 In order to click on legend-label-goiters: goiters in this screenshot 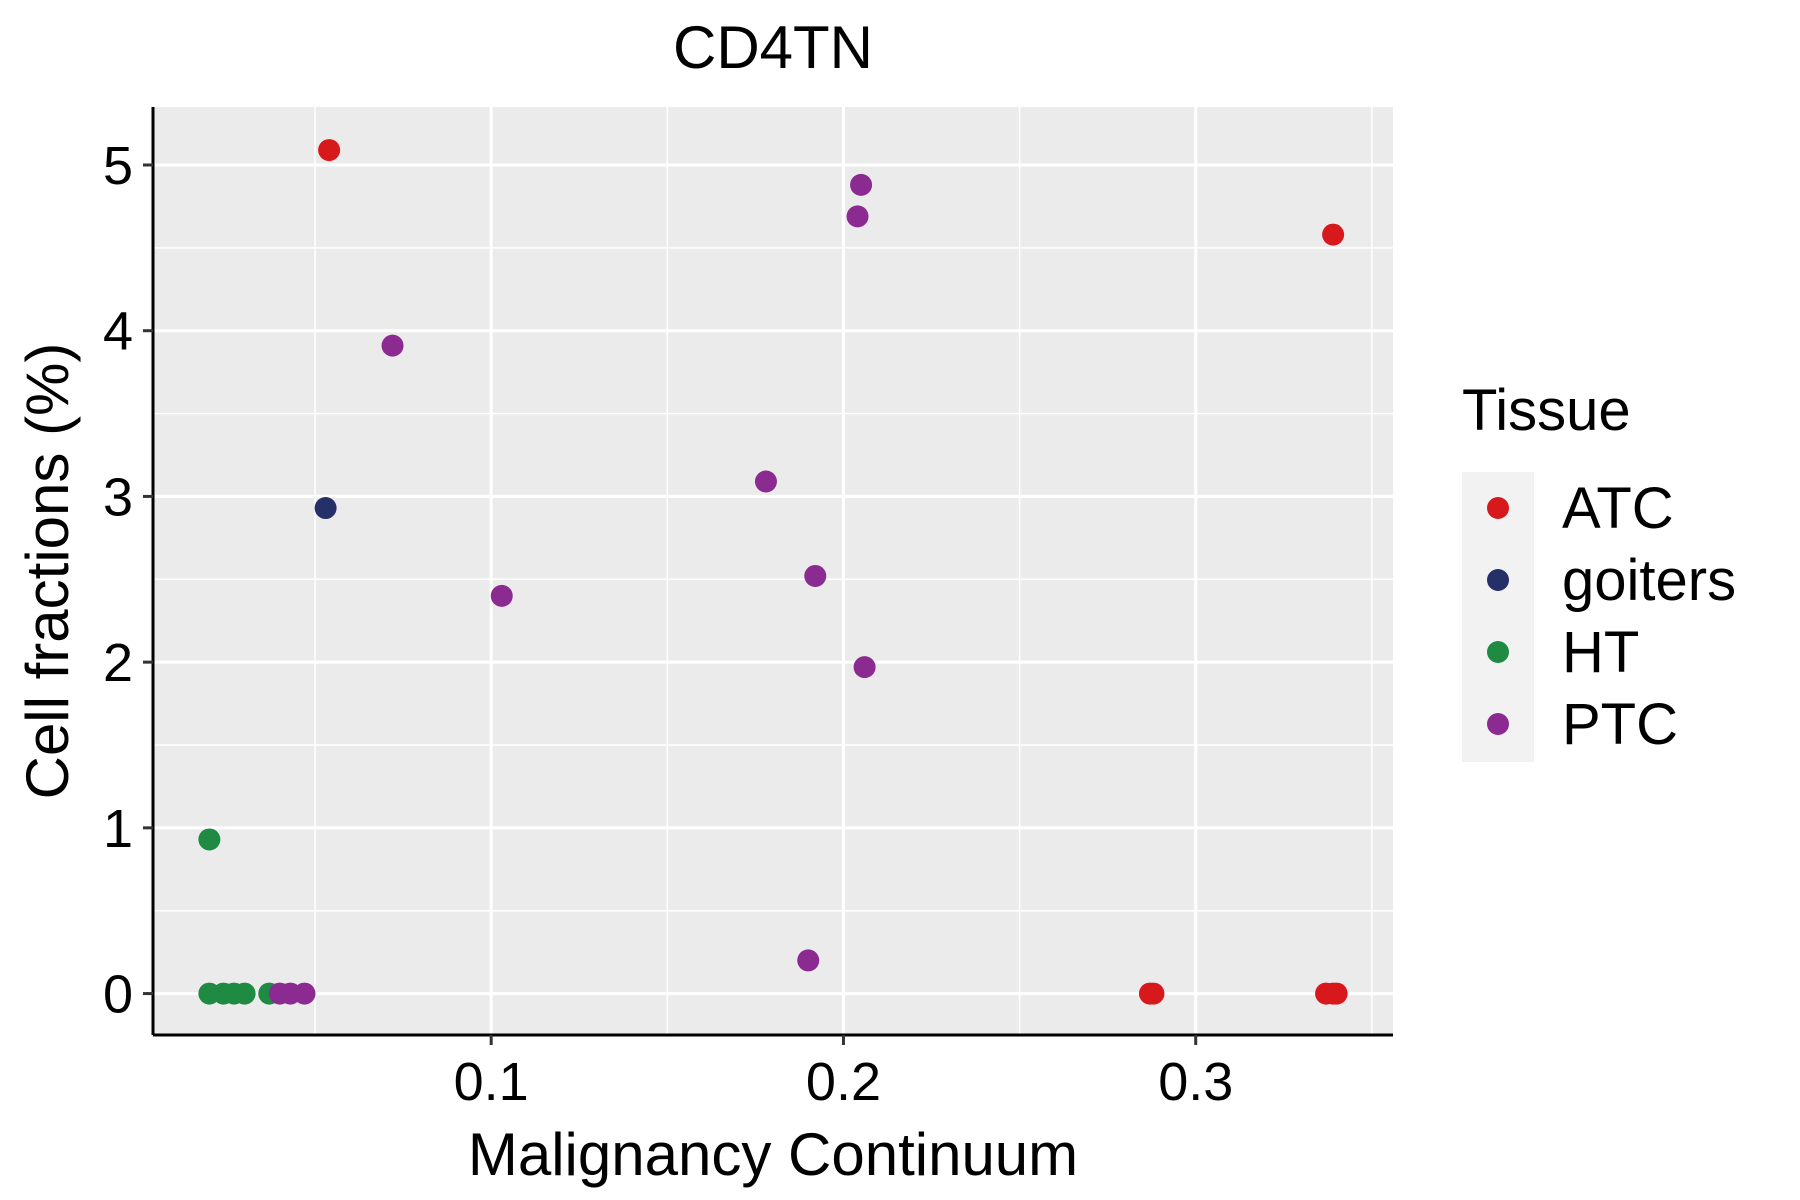, I will do `click(1649, 580)`.